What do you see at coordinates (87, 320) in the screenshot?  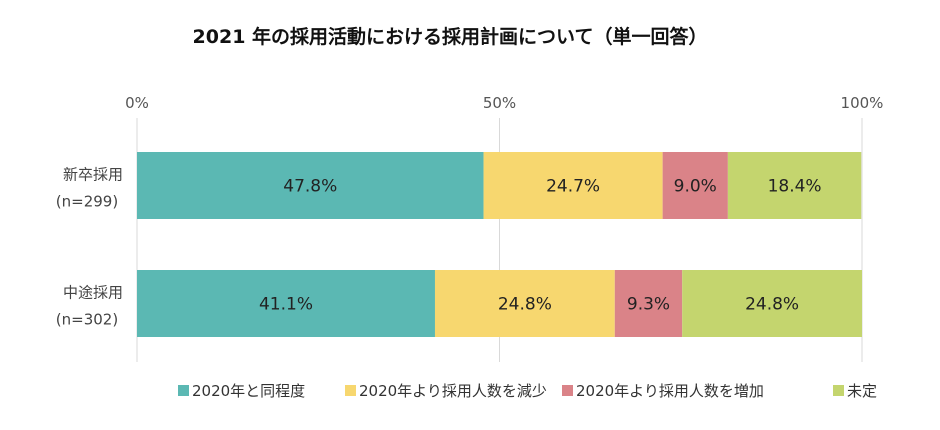 I see `category-n-2: (n=302)` at bounding box center [87, 320].